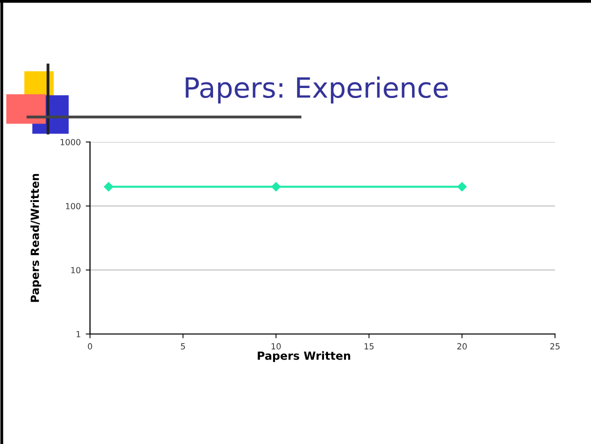 The image size is (591, 444). Describe the element at coordinates (555, 346) in the screenshot. I see `x-tick-label: 25` at that location.